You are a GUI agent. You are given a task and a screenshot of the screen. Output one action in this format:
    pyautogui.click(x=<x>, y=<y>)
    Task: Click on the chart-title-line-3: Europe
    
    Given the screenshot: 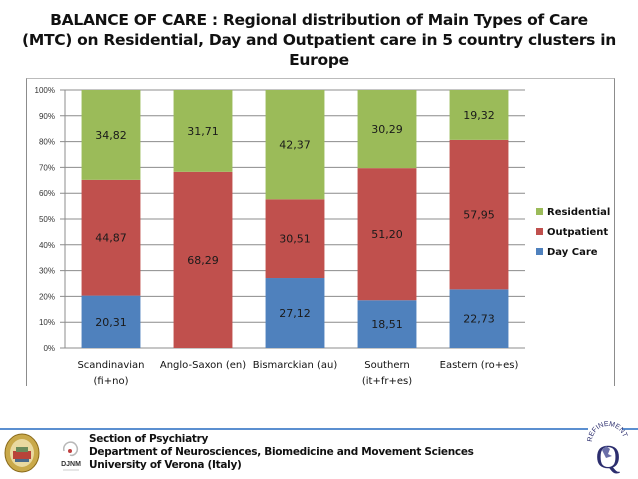 What is the action you would take?
    pyautogui.click(x=319, y=60)
    